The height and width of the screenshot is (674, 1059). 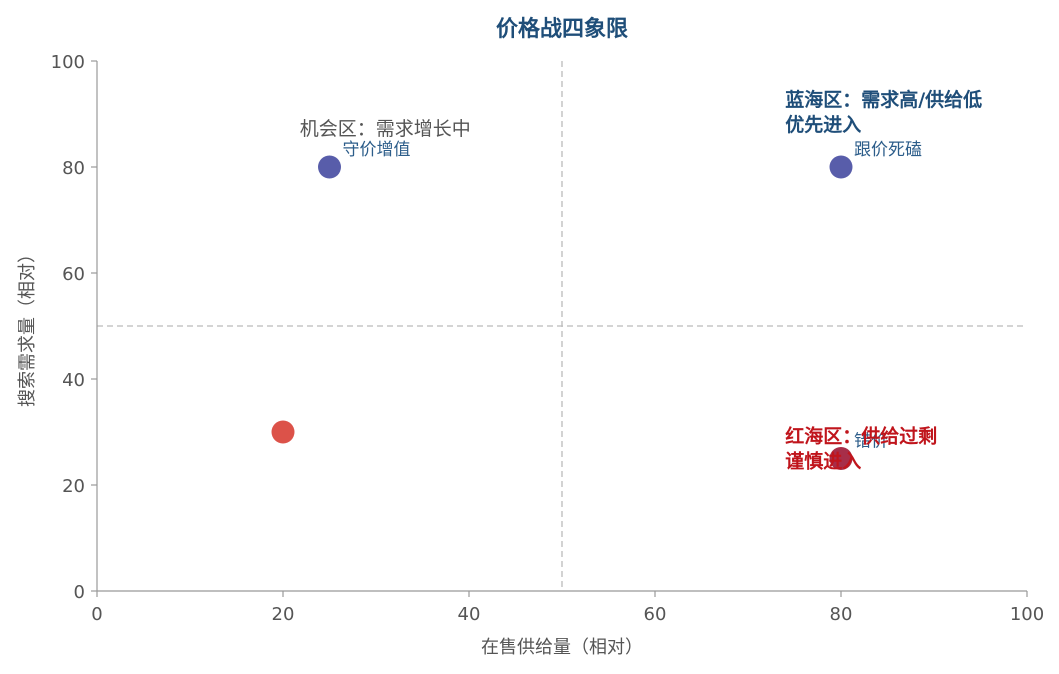 I want to click on quadrant-annotation: 红海区：供给过剩谨慎进入, so click(x=861, y=449).